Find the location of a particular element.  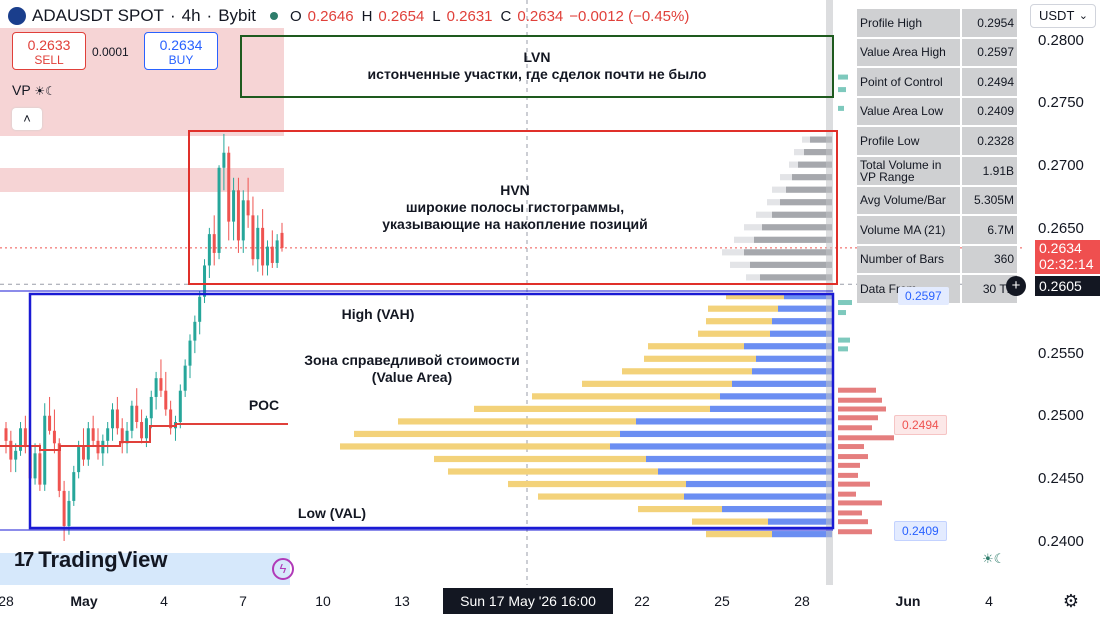

currency-select: USDT ⌄ is located at coordinates (1063, 16).